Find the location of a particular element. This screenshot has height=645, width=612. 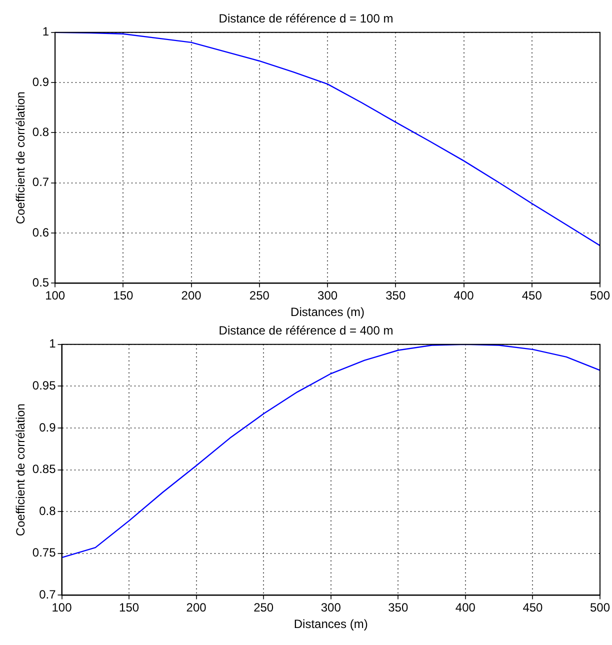

chart-title: Distance de référence d = 400 m is located at coordinates (306, 331).